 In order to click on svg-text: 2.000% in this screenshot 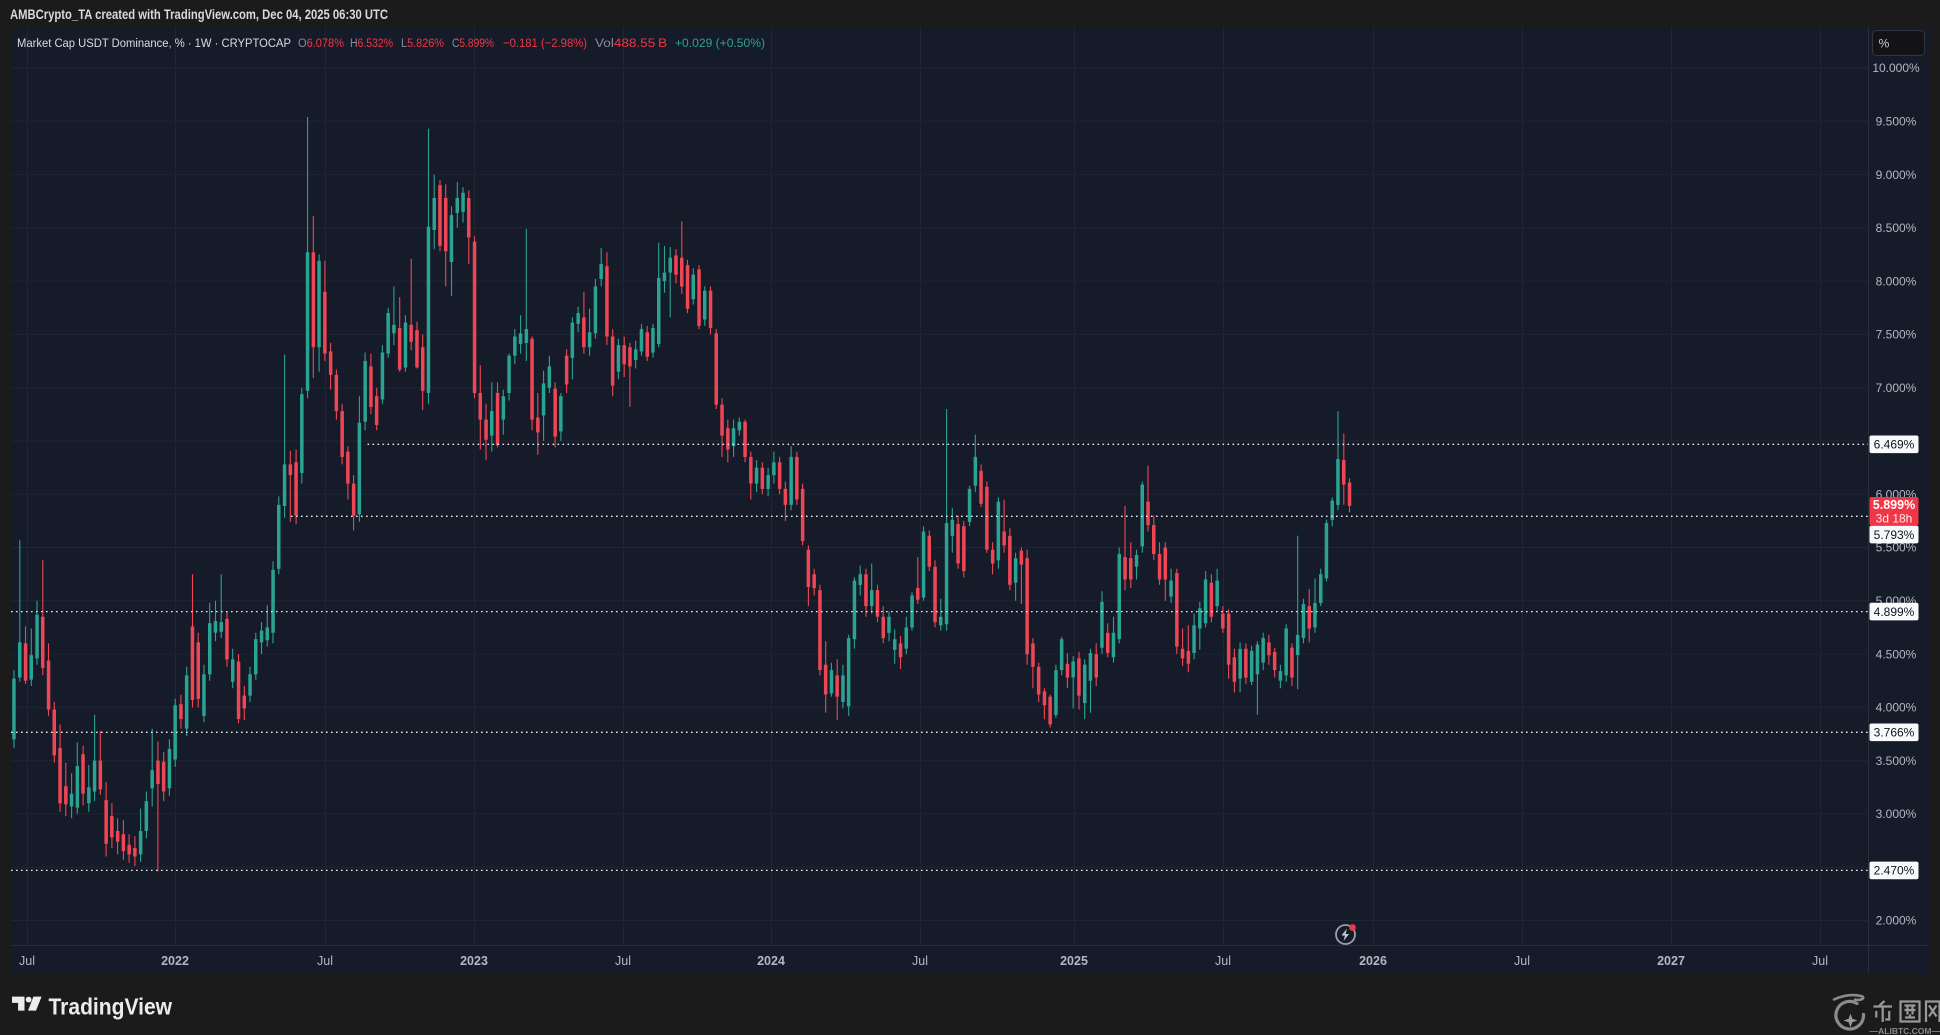, I will do `click(1896, 921)`.